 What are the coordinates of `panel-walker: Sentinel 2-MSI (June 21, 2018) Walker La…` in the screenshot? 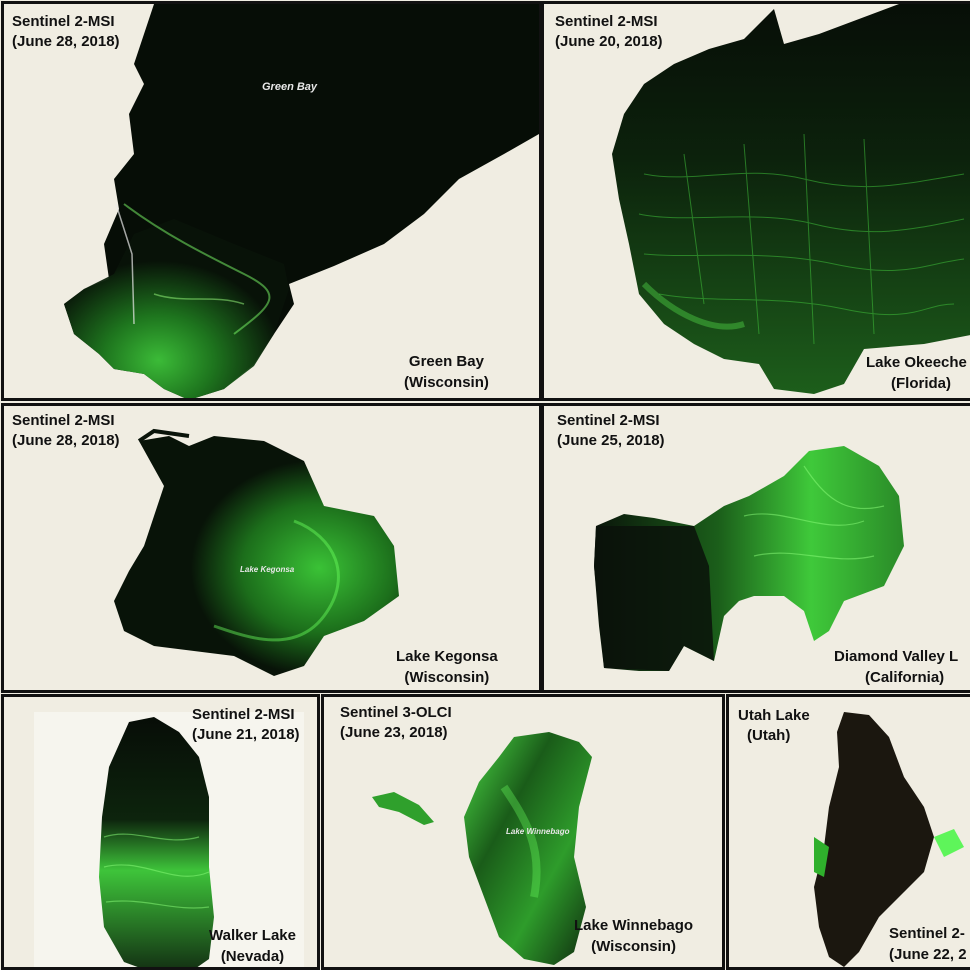 It's located at (160, 832).